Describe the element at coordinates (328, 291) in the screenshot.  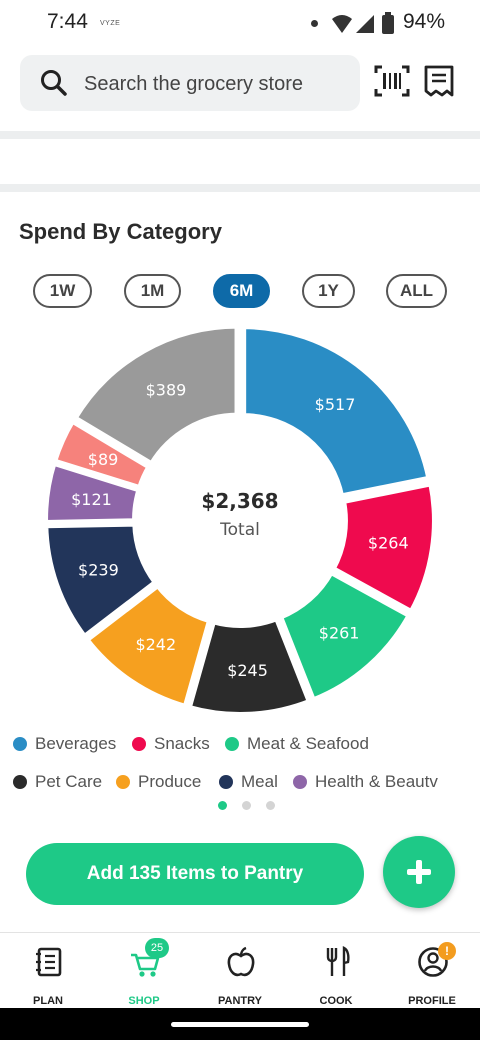
I see `range-1y-pill: 1Y` at that location.